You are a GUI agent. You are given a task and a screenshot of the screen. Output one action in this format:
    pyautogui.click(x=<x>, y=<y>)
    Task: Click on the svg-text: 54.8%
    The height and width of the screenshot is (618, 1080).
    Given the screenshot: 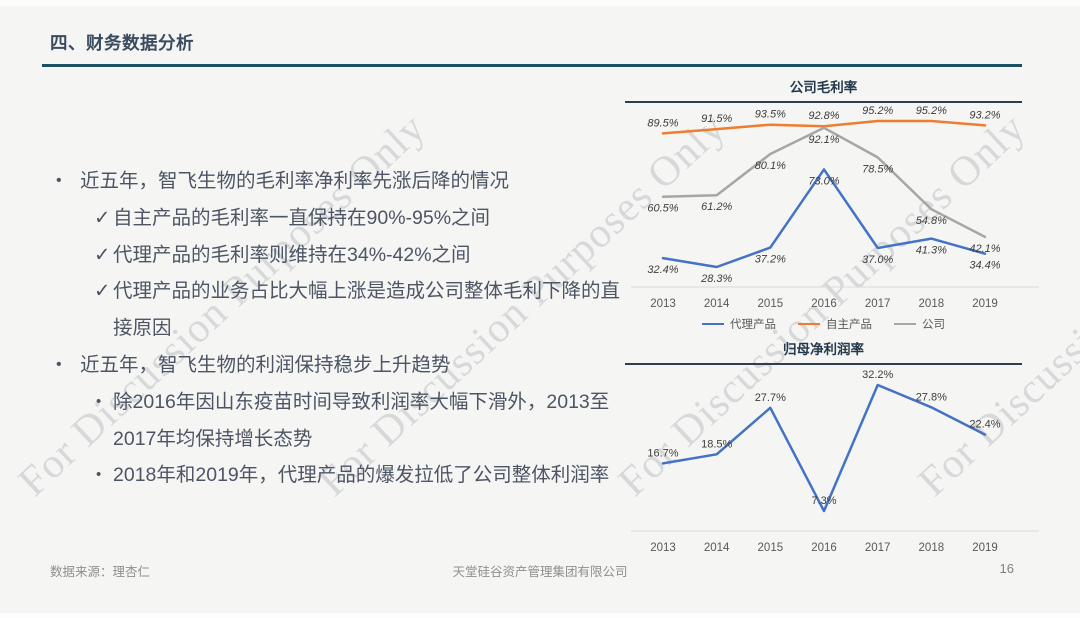 What is the action you would take?
    pyautogui.click(x=931, y=221)
    